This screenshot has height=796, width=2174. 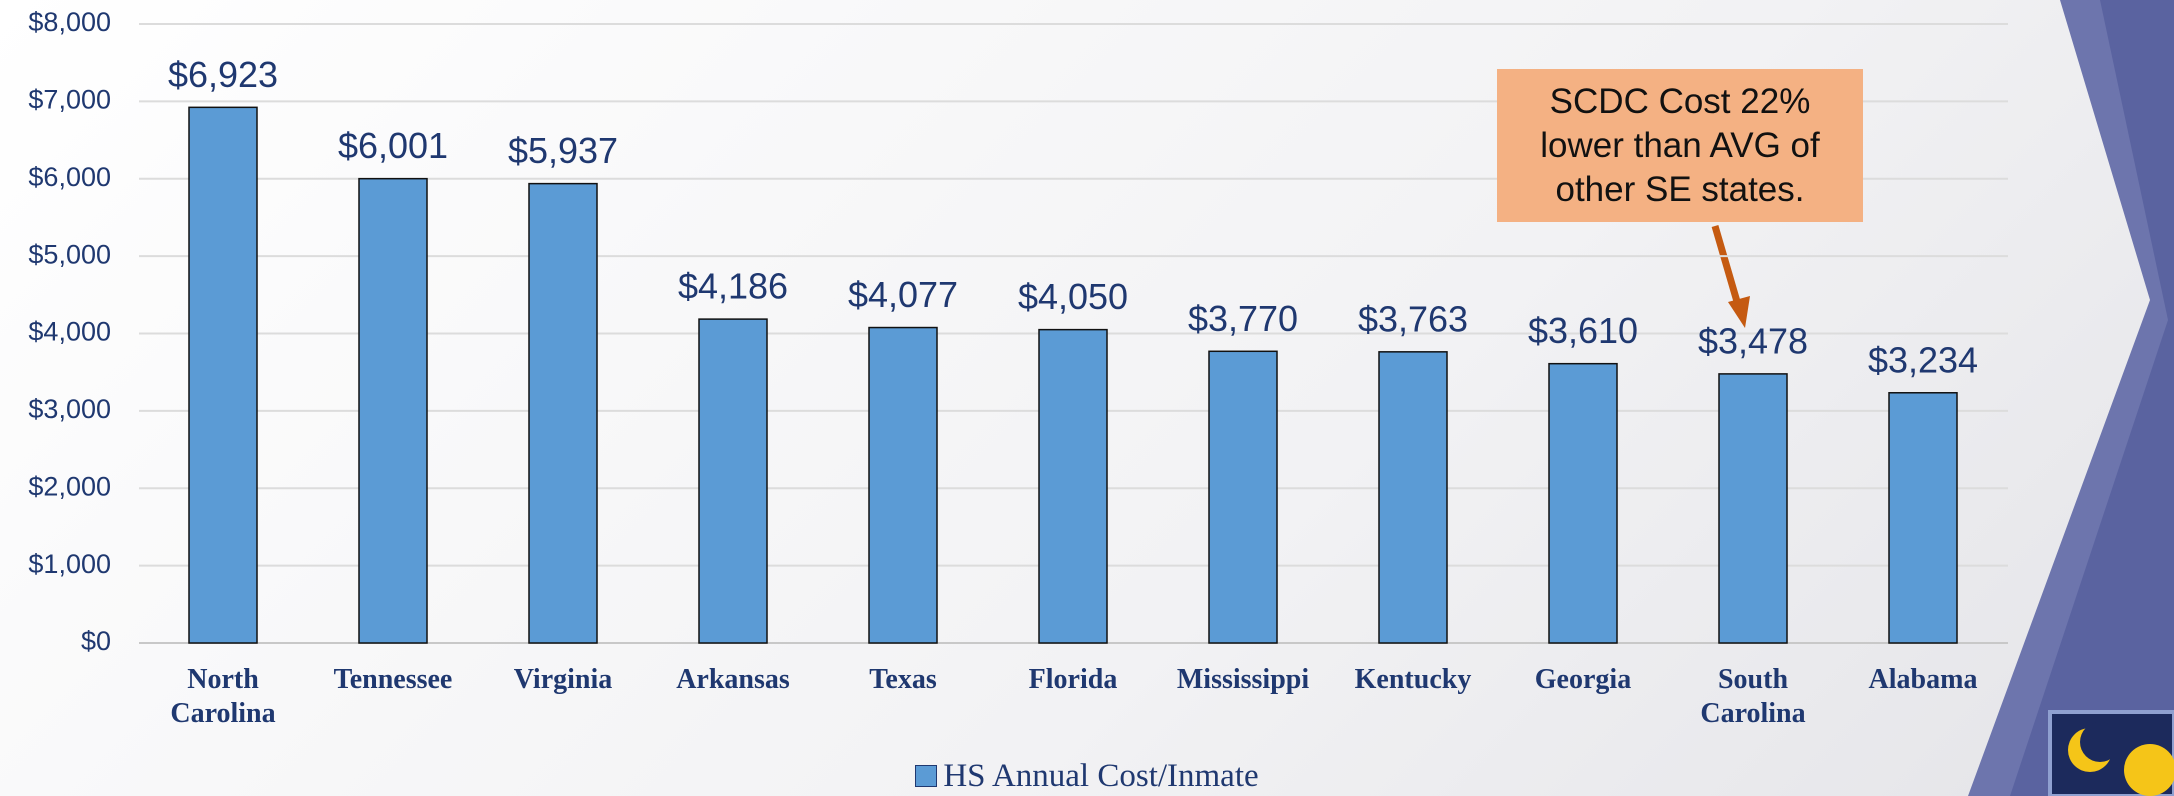 I want to click on value-label: $3,763, so click(x=1413, y=318).